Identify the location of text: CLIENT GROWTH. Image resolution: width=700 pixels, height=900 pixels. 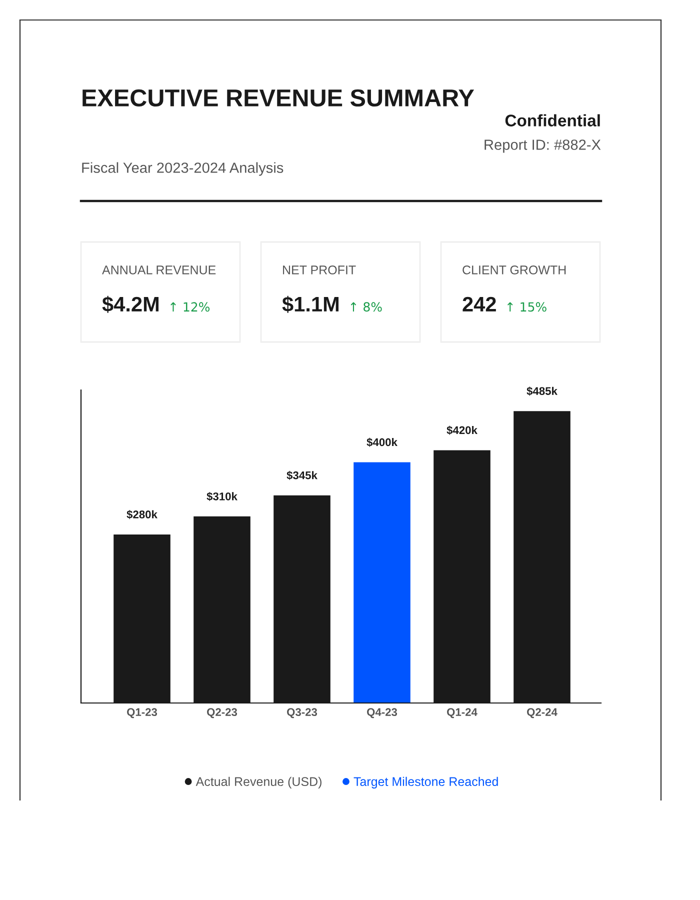
(514, 270).